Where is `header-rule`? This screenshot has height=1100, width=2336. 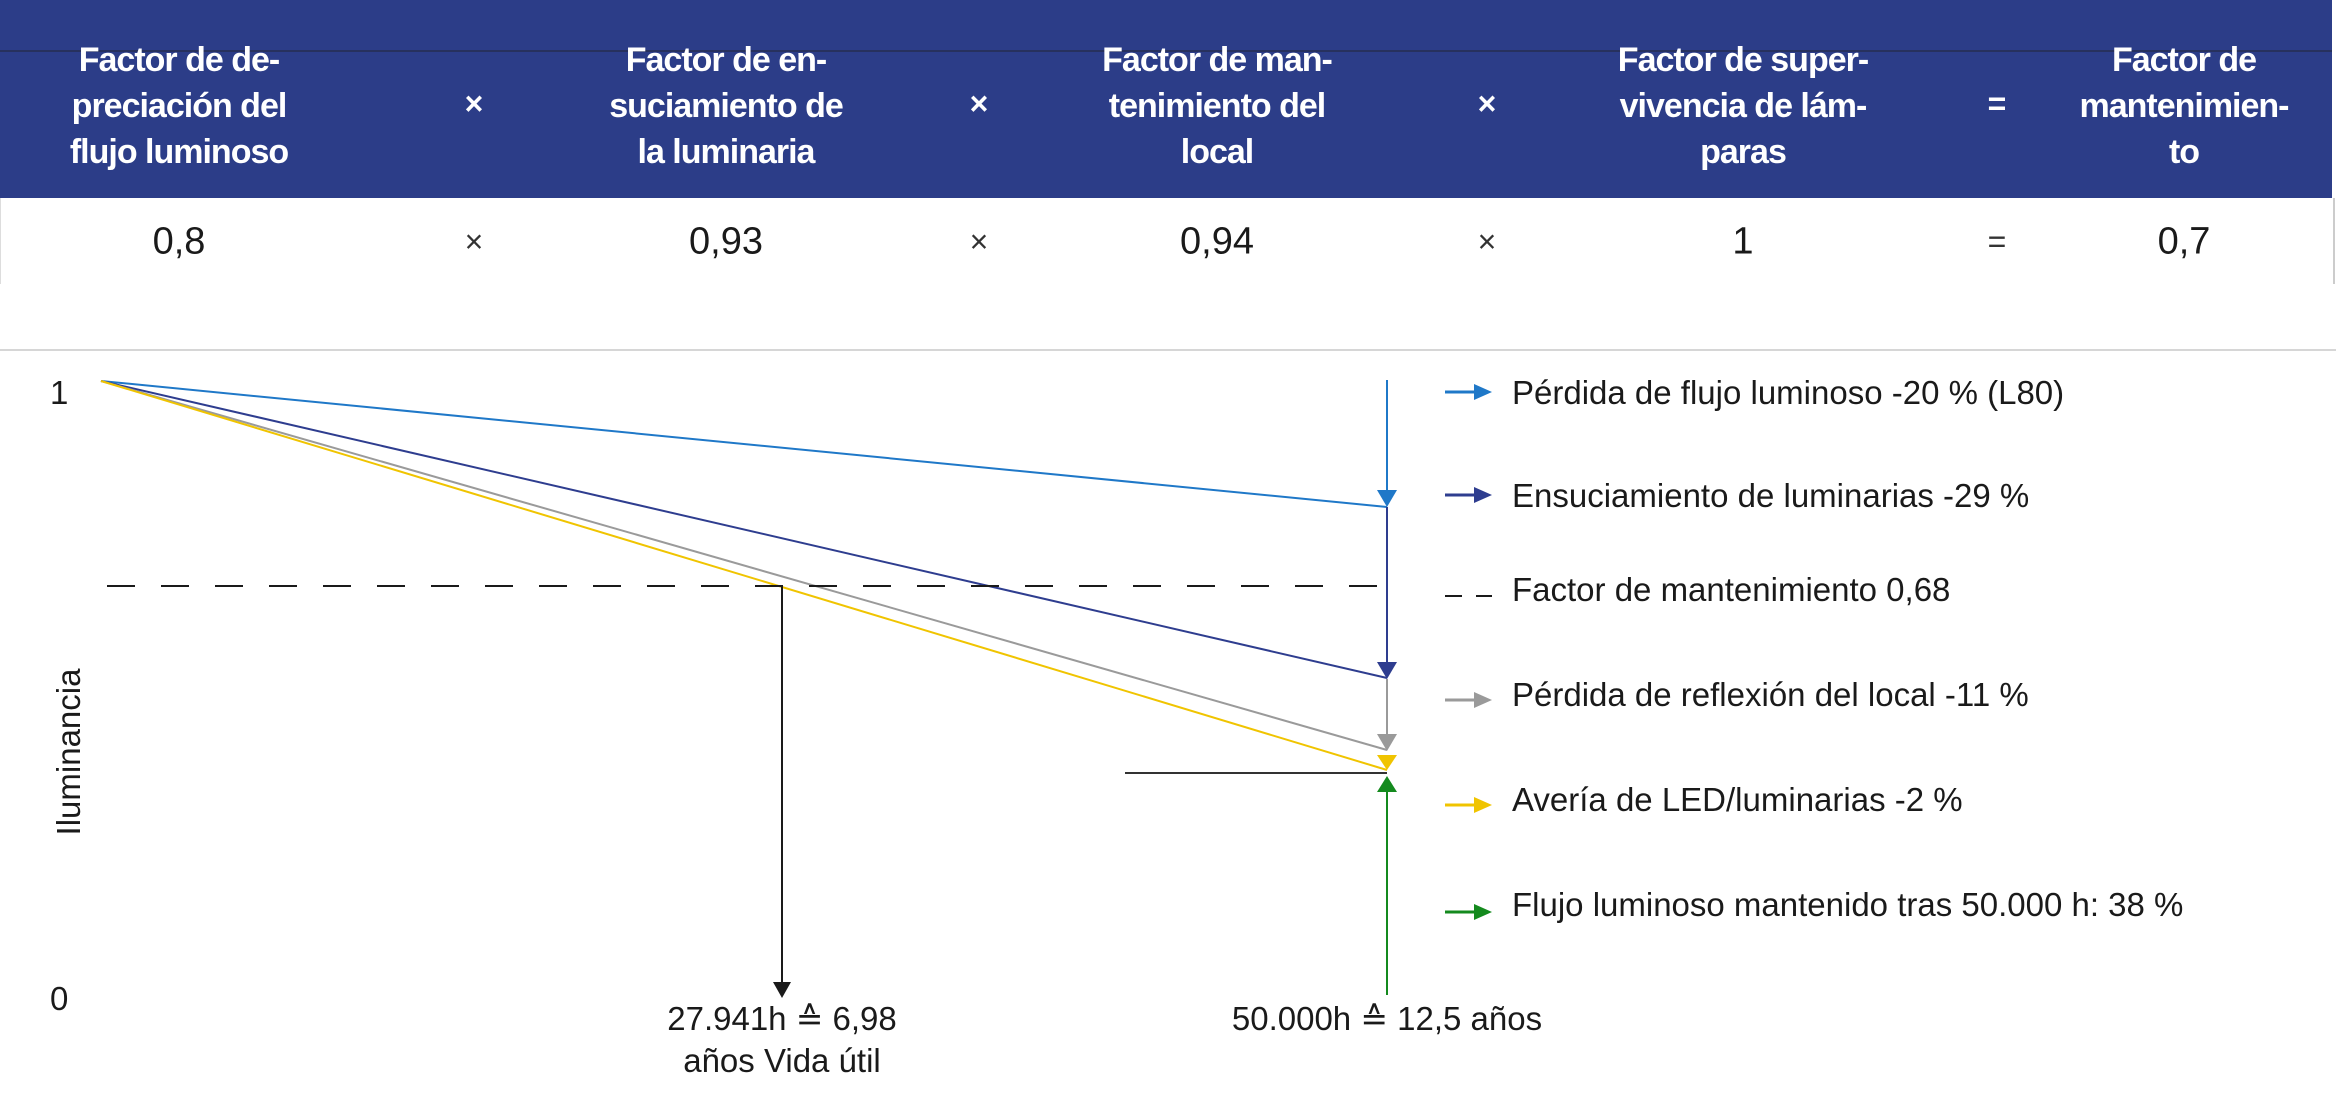 header-rule is located at coordinates (1166, 51).